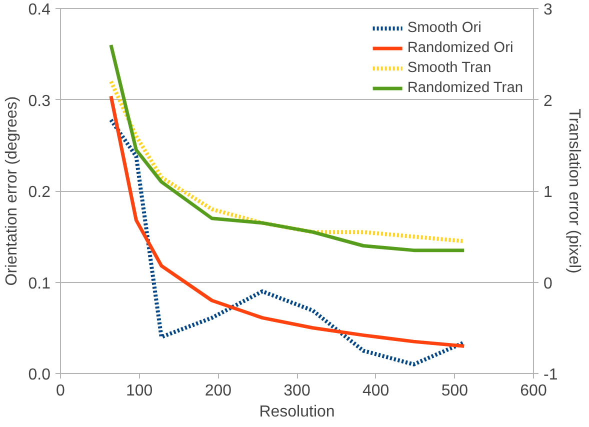  I want to click on x-tick-label: 0, so click(61, 391).